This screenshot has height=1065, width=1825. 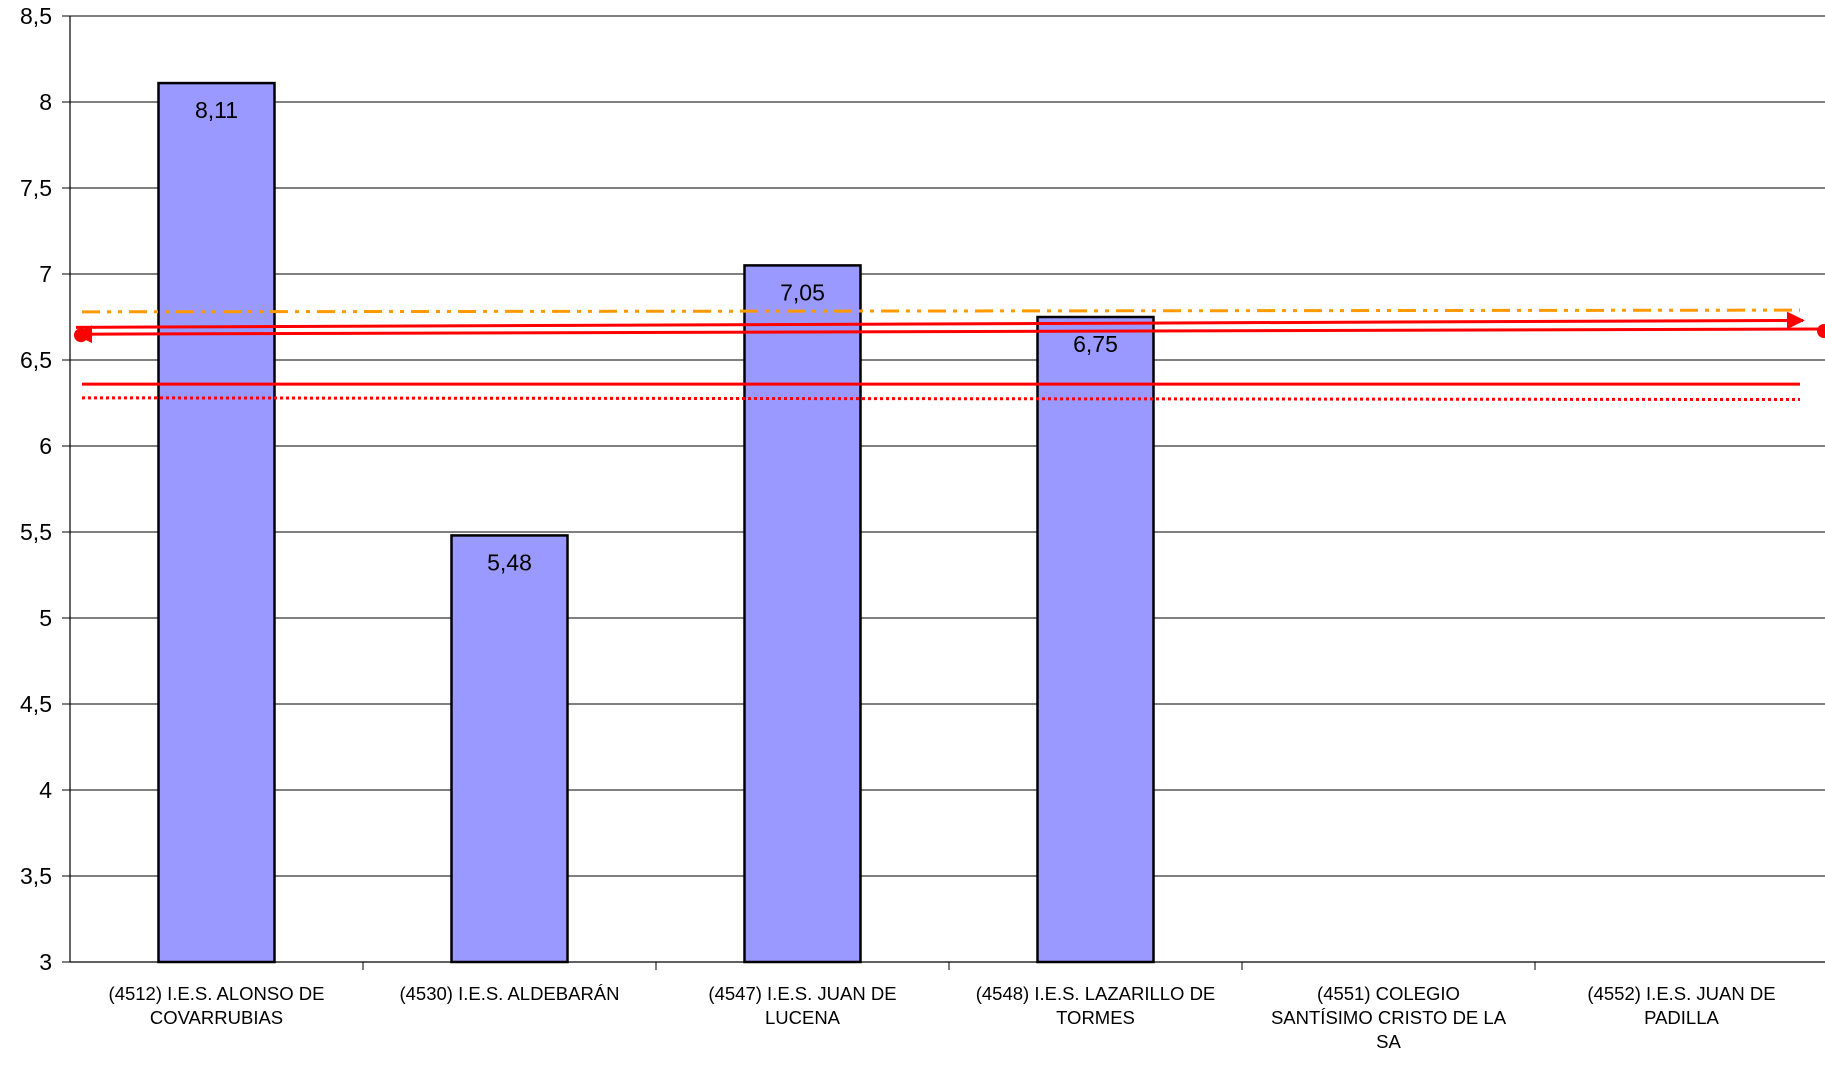 What do you see at coordinates (1095, 344) in the screenshot?
I see `data-label: 6,75` at bounding box center [1095, 344].